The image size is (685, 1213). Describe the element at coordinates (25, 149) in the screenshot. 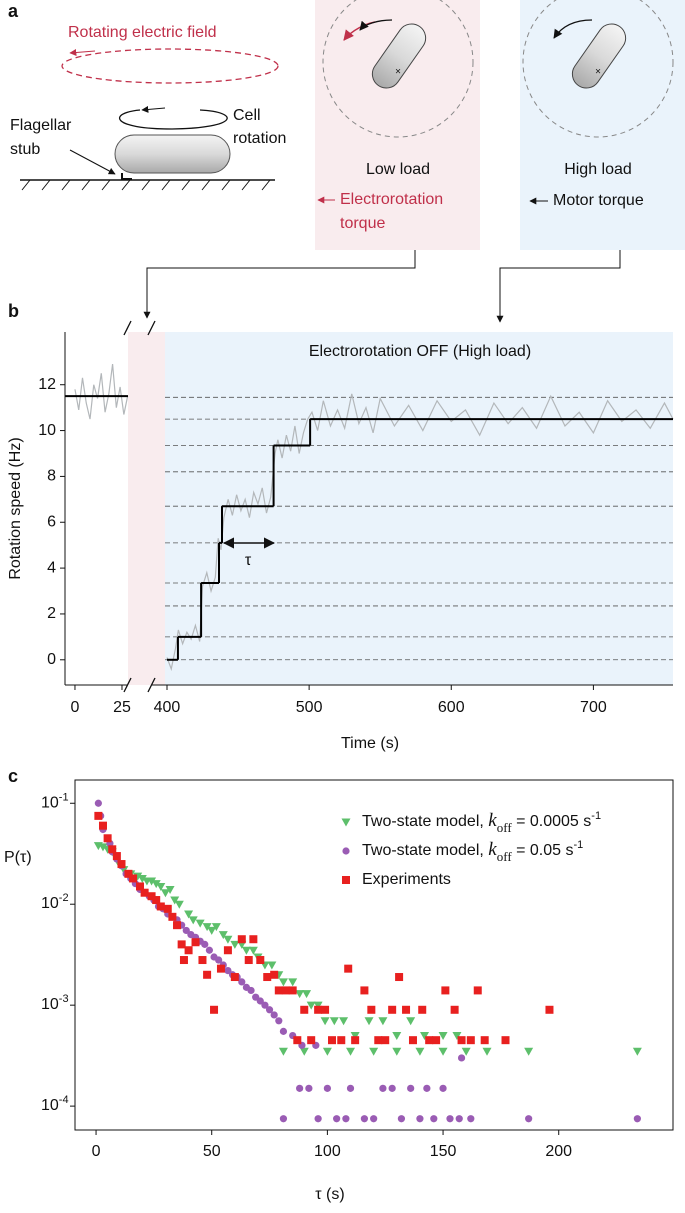

I see `stub-label: stub` at that location.